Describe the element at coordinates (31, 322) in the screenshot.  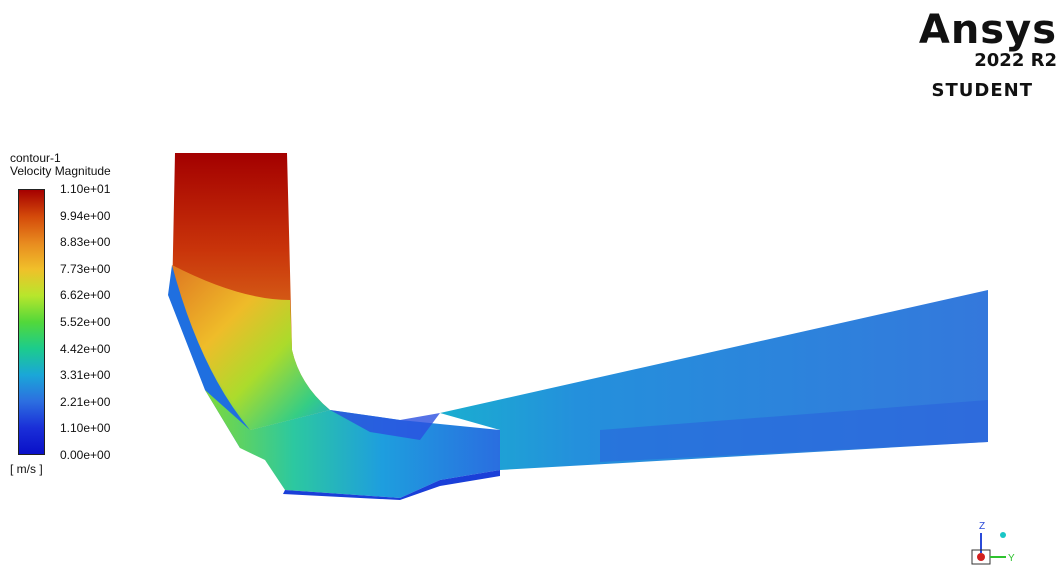
I see `legend-colorbar` at that location.